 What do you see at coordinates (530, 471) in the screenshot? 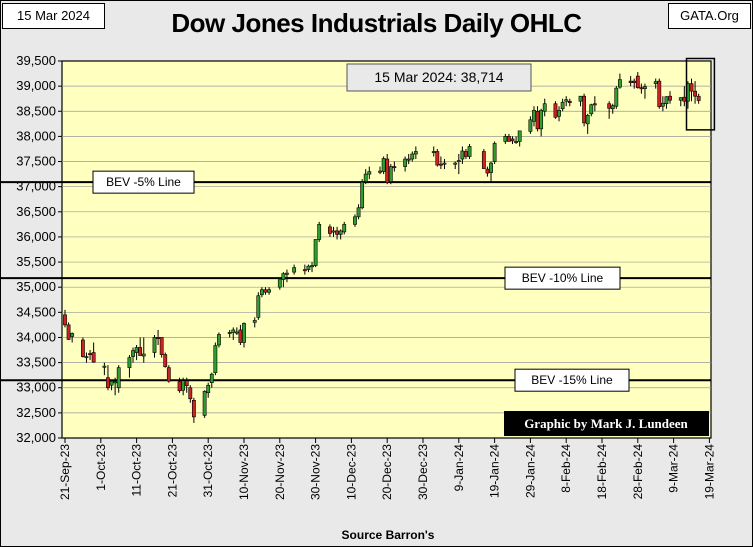
I see `x-tick-label: 29-Jan-24` at bounding box center [530, 471].